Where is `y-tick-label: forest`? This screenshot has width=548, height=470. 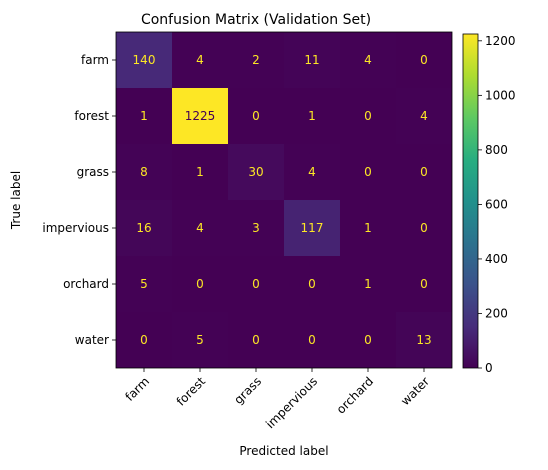 y-tick-label: forest is located at coordinates (91, 116).